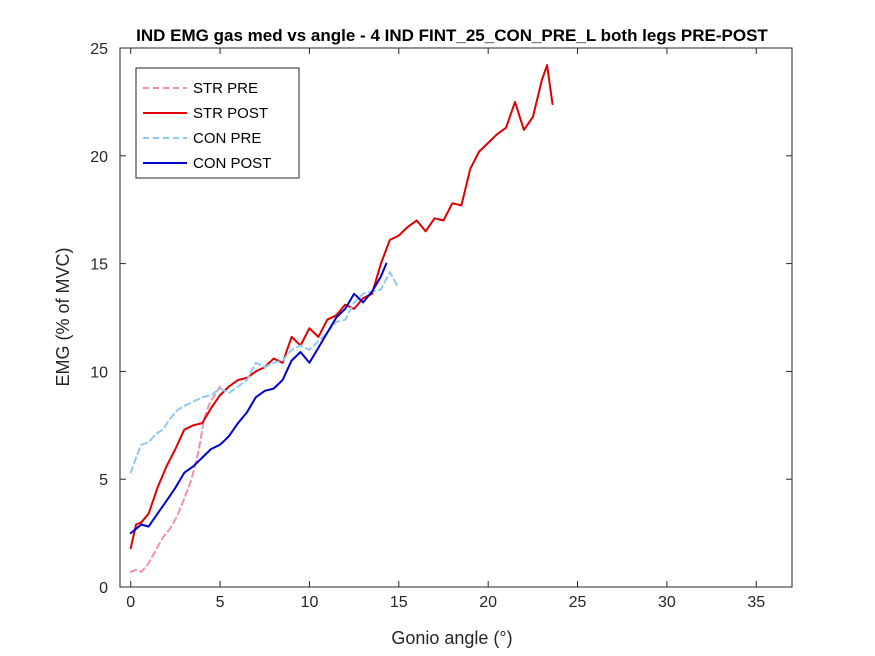 This screenshot has width=875, height=656. I want to click on series-line-con-post, so click(258, 398).